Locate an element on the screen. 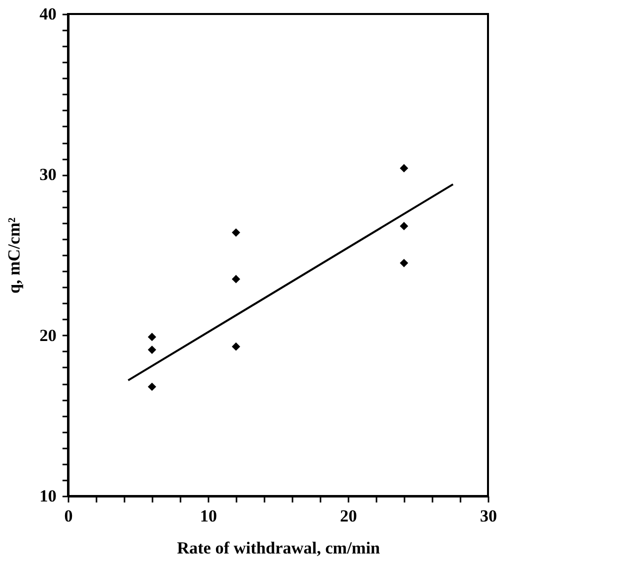 The width and height of the screenshot is (626, 584). y-tick-label: 20 is located at coordinates (48, 335).